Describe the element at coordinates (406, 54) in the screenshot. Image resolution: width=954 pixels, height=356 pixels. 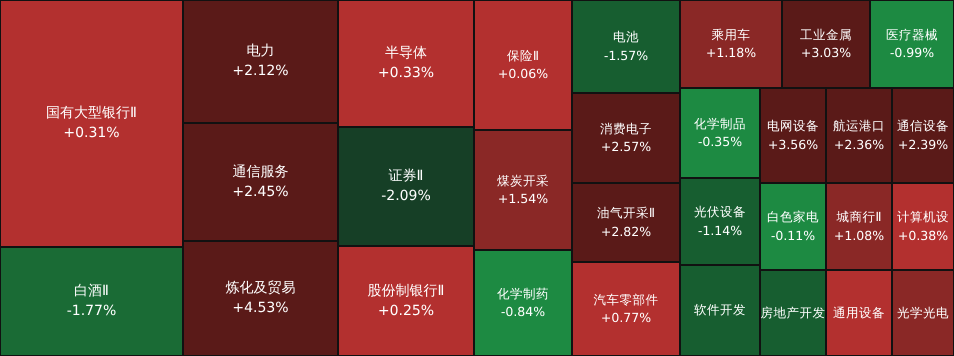
I see `category-label: 半导体` at that location.